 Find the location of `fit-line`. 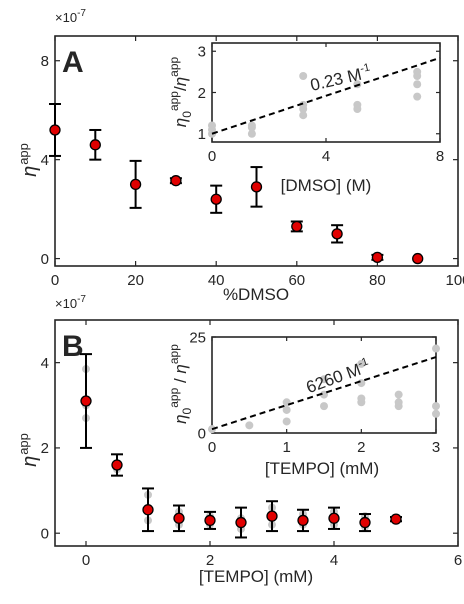

fit-line is located at coordinates (326, 95).